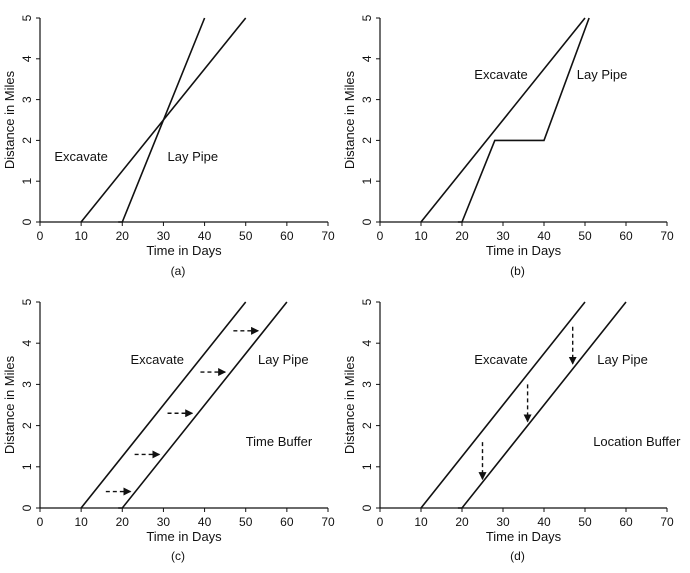 This screenshot has height=573, width=690. What do you see at coordinates (637, 441) in the screenshot?
I see `annotation-location-buffer: Location Buffer` at bounding box center [637, 441].